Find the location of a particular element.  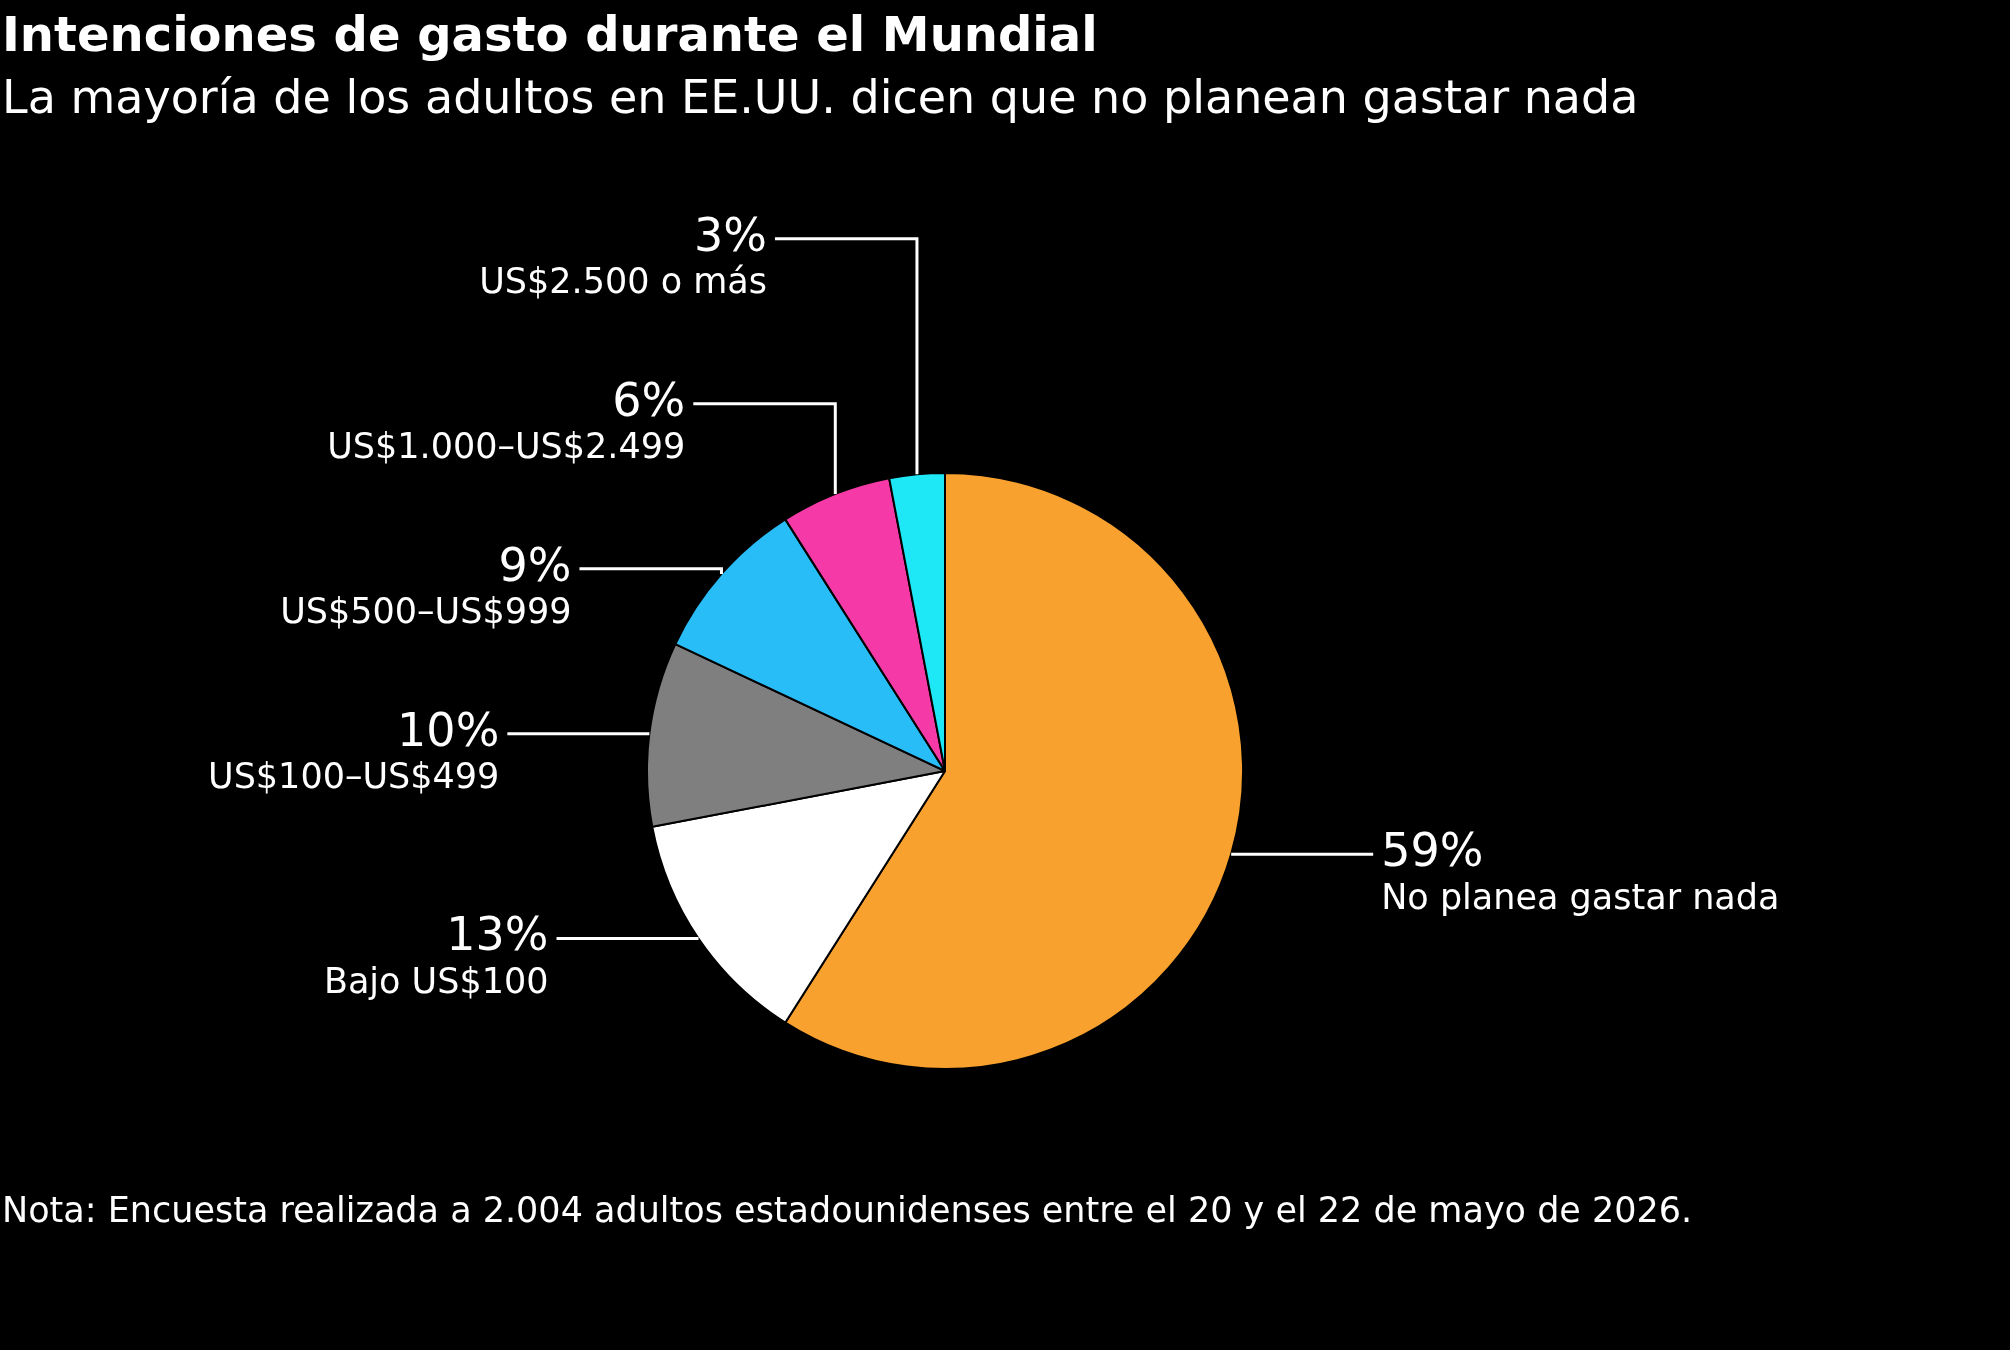

slice-label: US$100–US$499 is located at coordinates (354, 776).